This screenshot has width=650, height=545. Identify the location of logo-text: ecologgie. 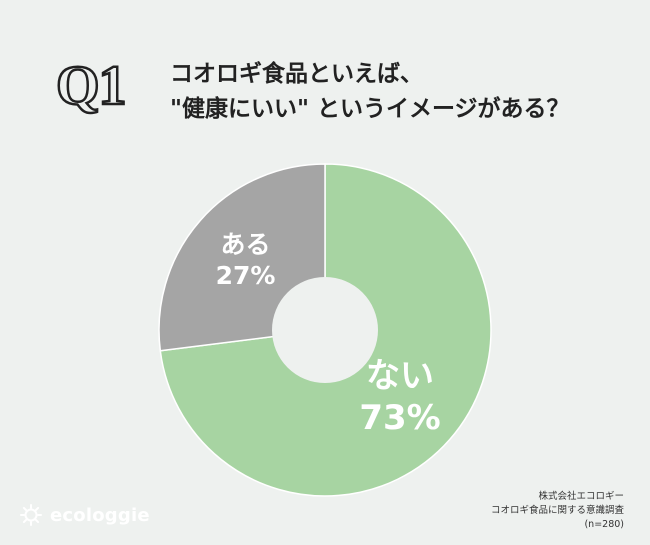
(100, 515).